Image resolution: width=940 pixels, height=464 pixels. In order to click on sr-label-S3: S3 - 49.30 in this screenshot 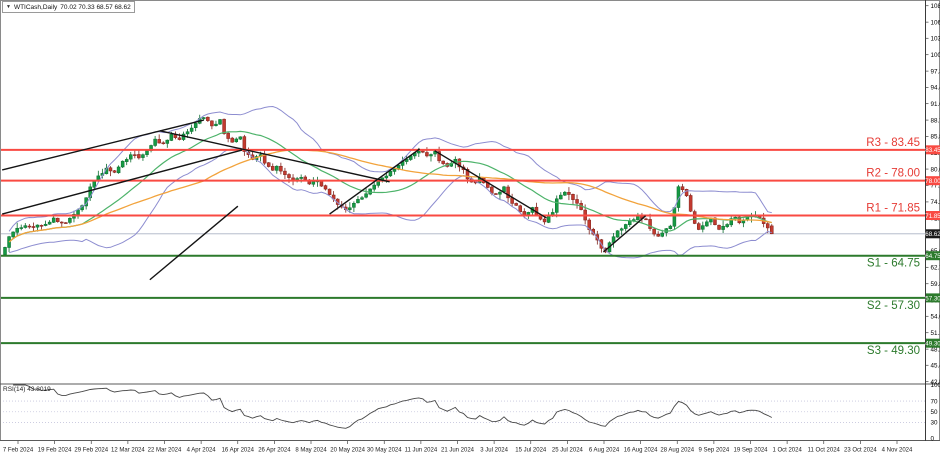, I will do `click(893, 351)`.